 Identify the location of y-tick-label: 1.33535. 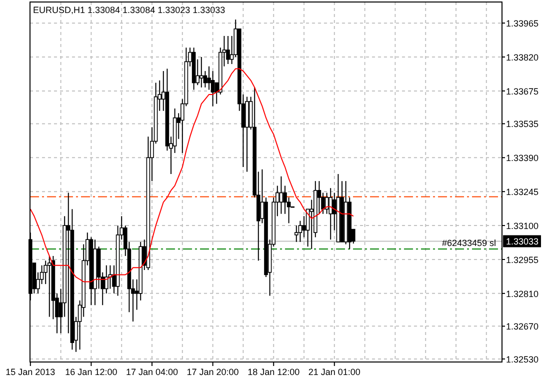
(522, 124).